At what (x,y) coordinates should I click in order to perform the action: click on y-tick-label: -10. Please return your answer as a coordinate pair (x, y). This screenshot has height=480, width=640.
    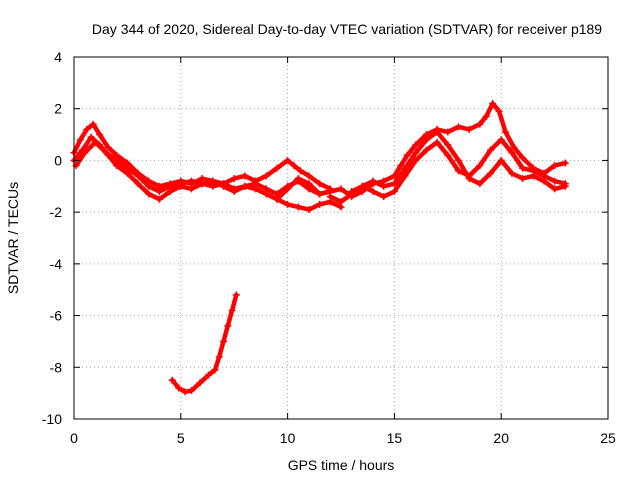
    Looking at the image, I should click on (52, 419).